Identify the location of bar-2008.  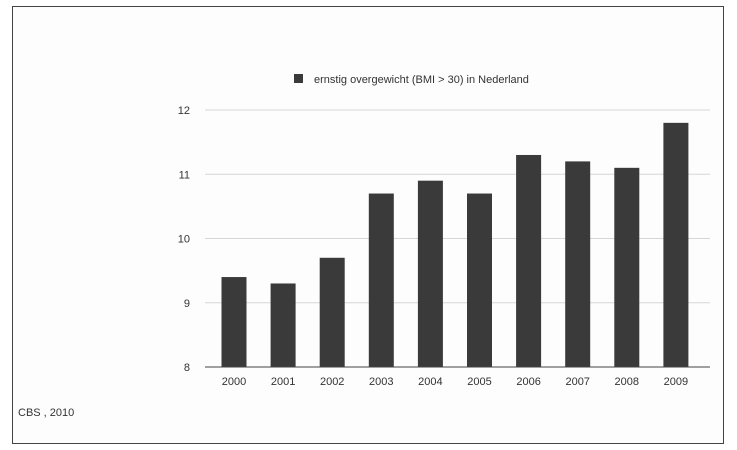
(627, 267).